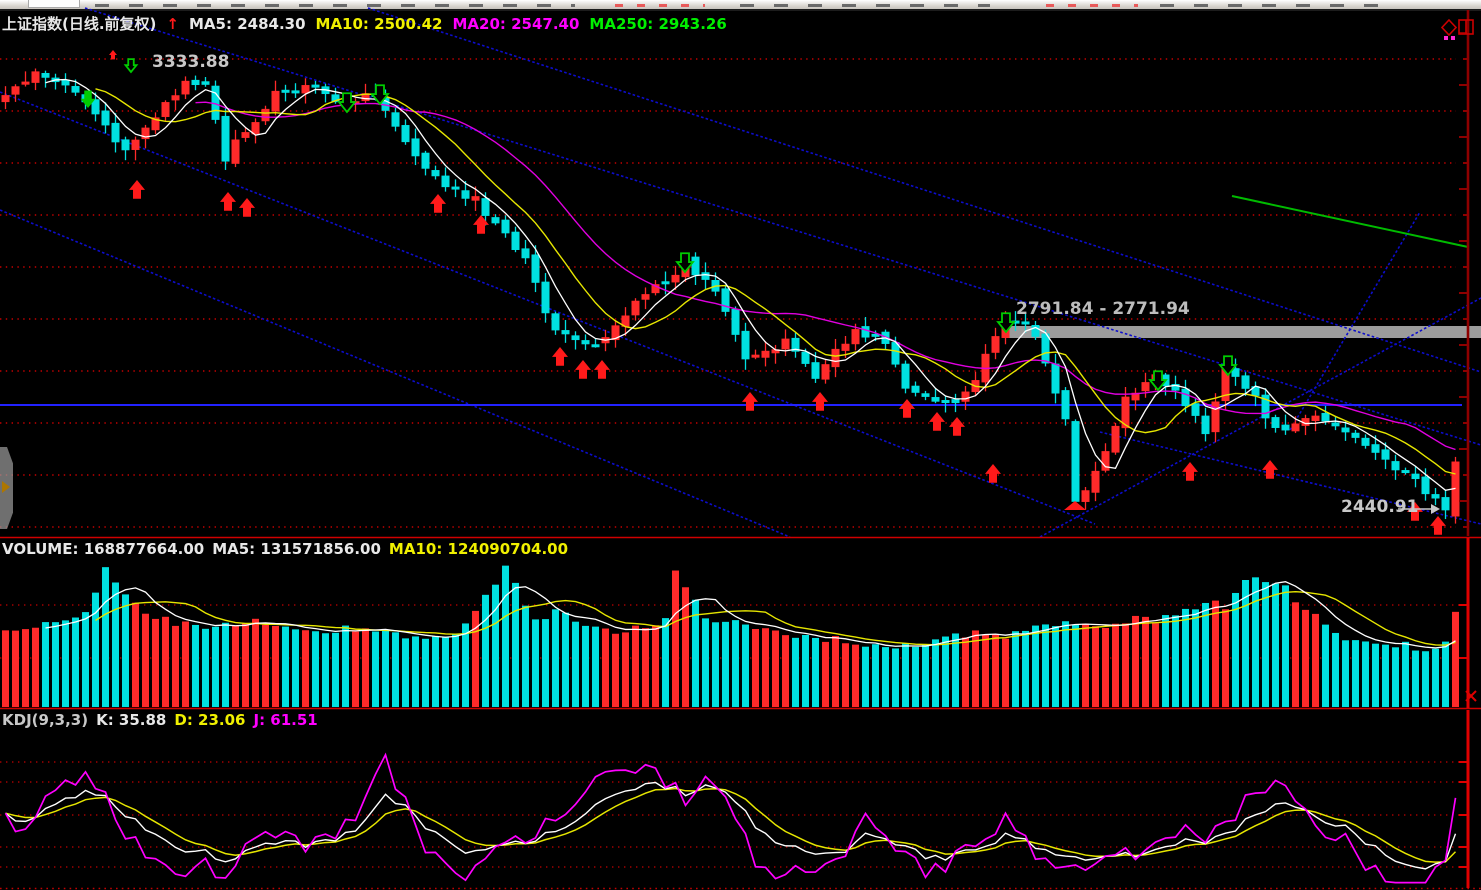 The height and width of the screenshot is (890, 1481). I want to click on marker-legend-dashes, so click(1450, 38).